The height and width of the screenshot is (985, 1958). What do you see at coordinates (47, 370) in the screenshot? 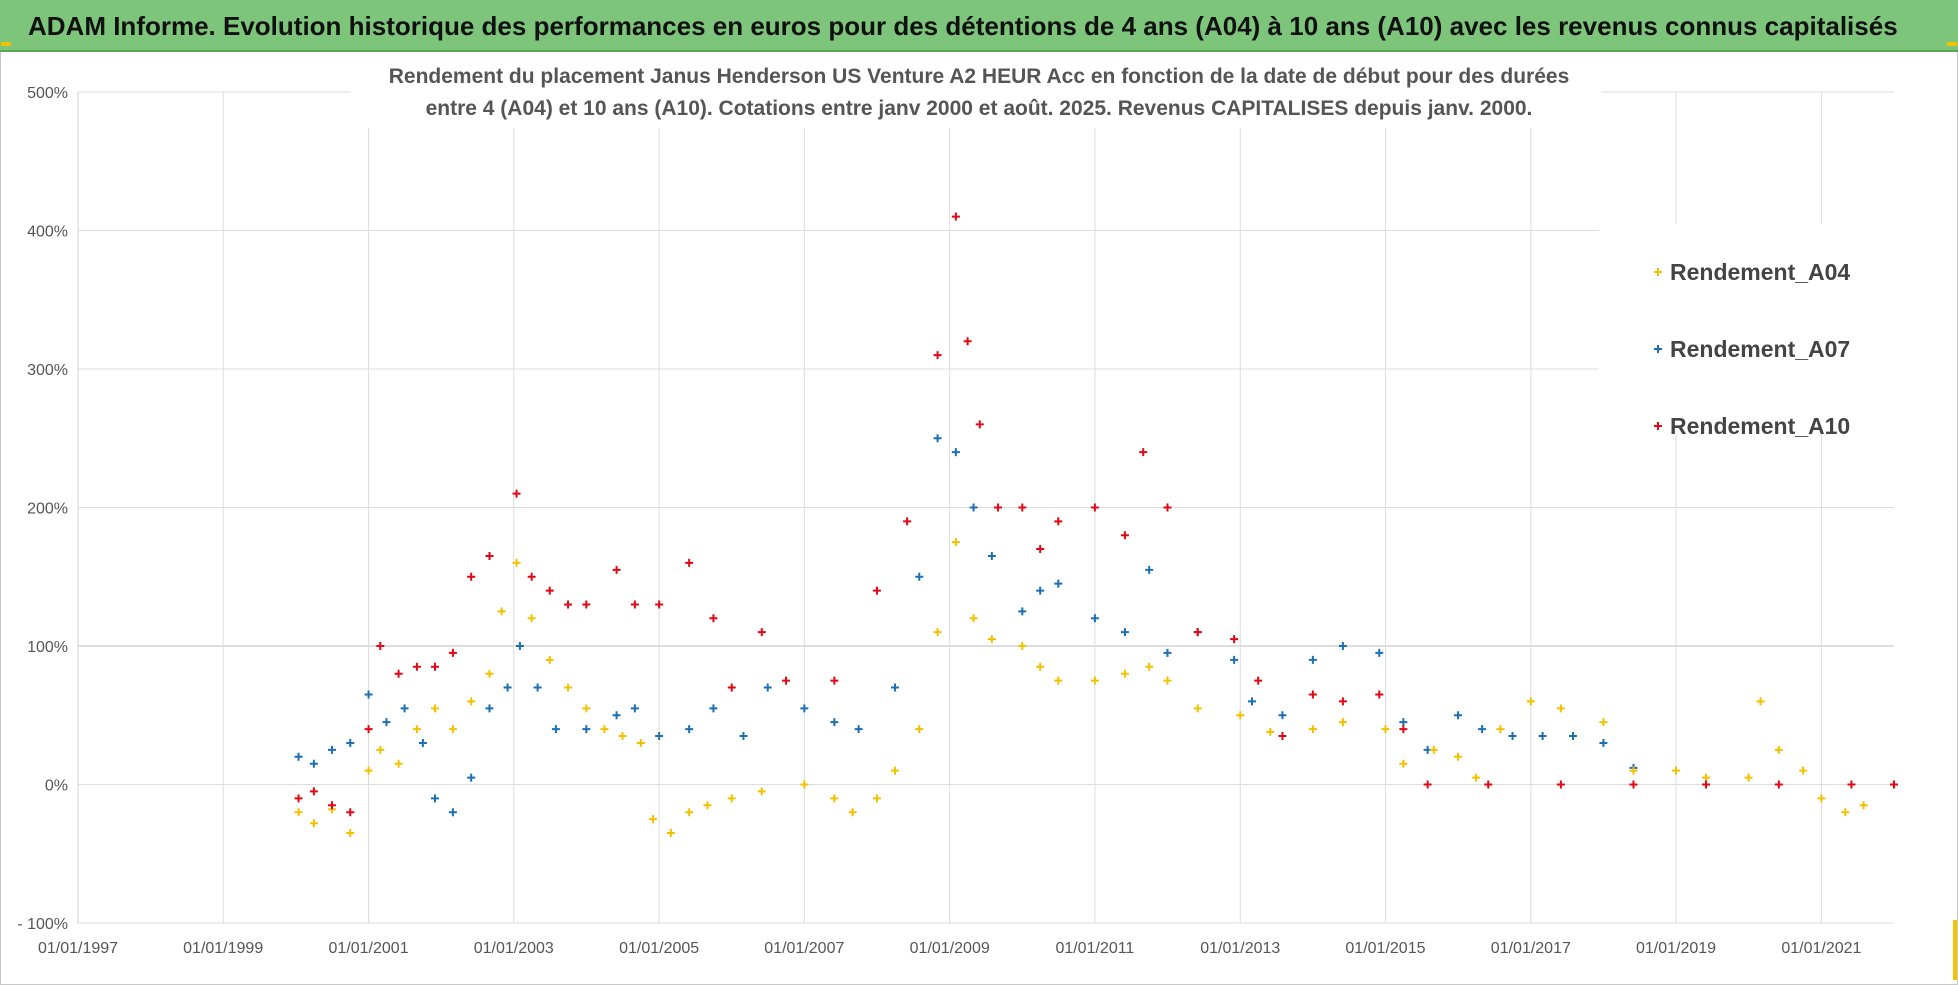
I see `y-tick-label: 300%` at bounding box center [47, 370].